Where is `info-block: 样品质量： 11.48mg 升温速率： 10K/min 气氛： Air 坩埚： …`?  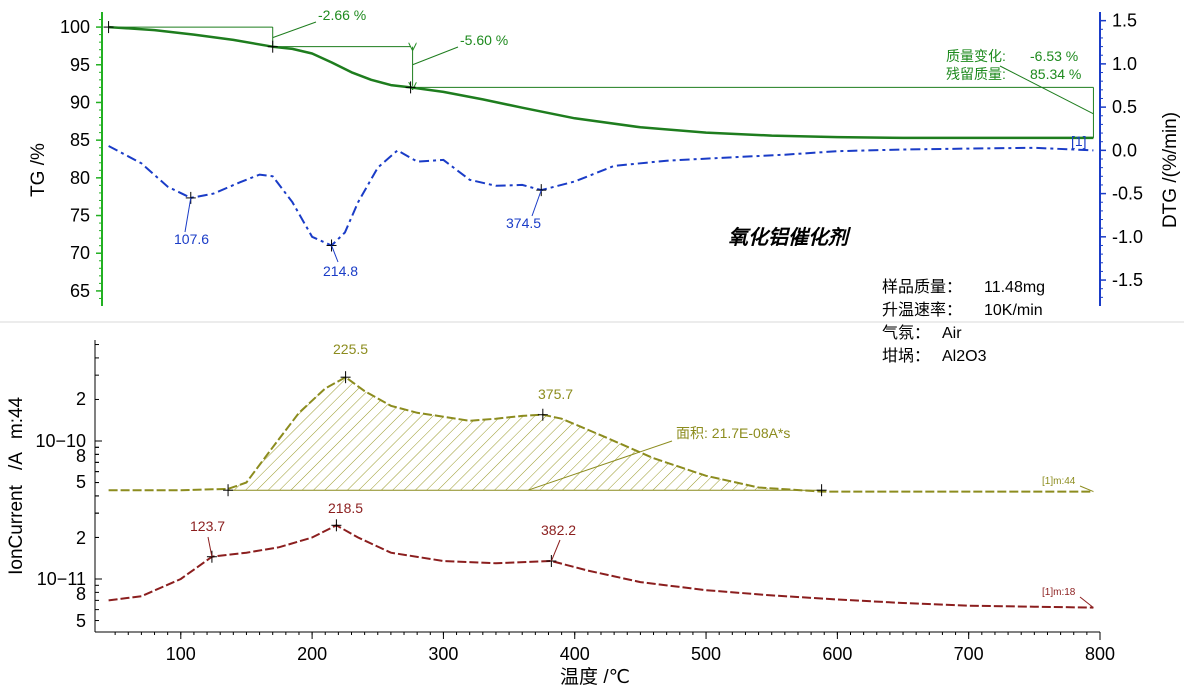
info-block: 样品质量： 11.48mg 升温速率： 10K/min 气氛： Air 坩埚： … is located at coordinates (963, 321).